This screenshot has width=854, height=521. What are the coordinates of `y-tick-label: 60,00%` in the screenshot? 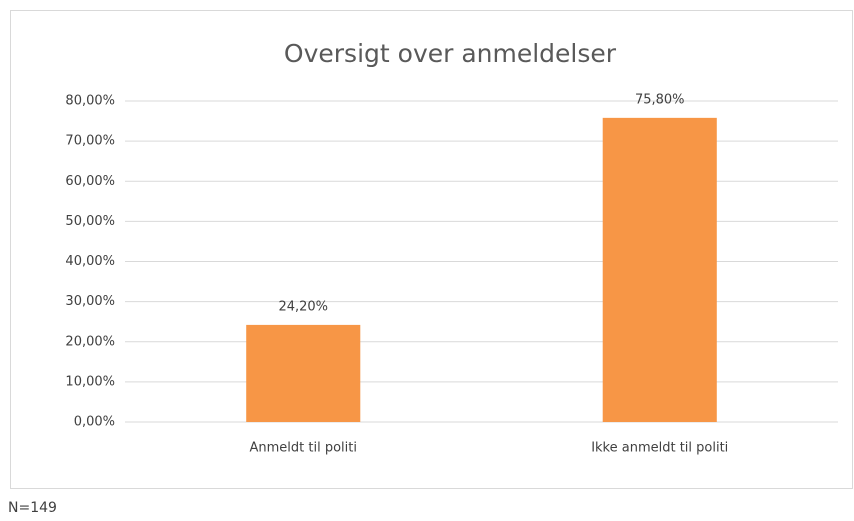 It's located at (90, 181).